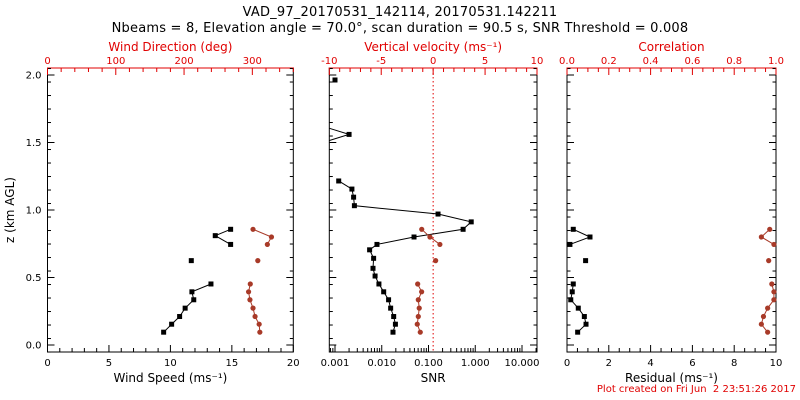 The height and width of the screenshot is (400, 800). What do you see at coordinates (252, 61) in the screenshot?
I see `svg-text: 300` at bounding box center [252, 61].